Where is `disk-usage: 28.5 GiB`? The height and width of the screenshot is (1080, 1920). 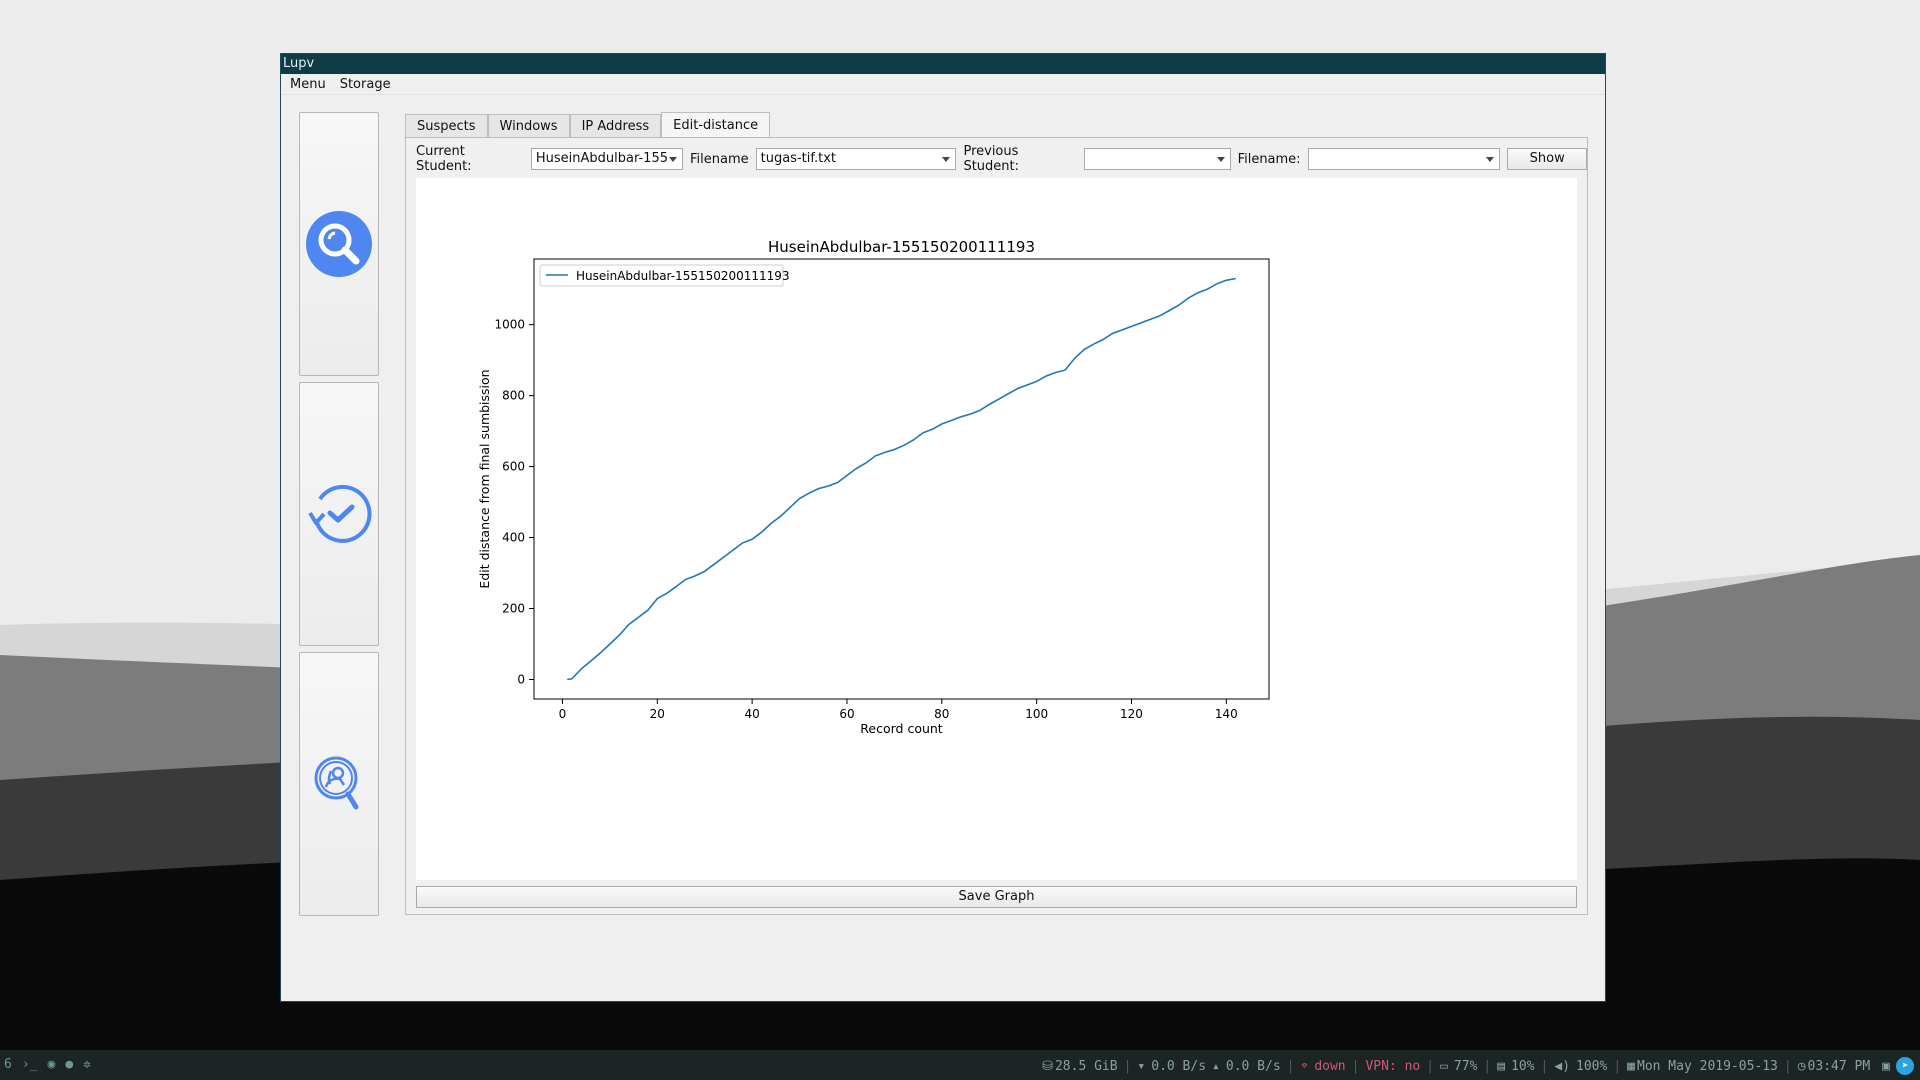
disk-usage: 28.5 GiB is located at coordinates (1086, 1066).